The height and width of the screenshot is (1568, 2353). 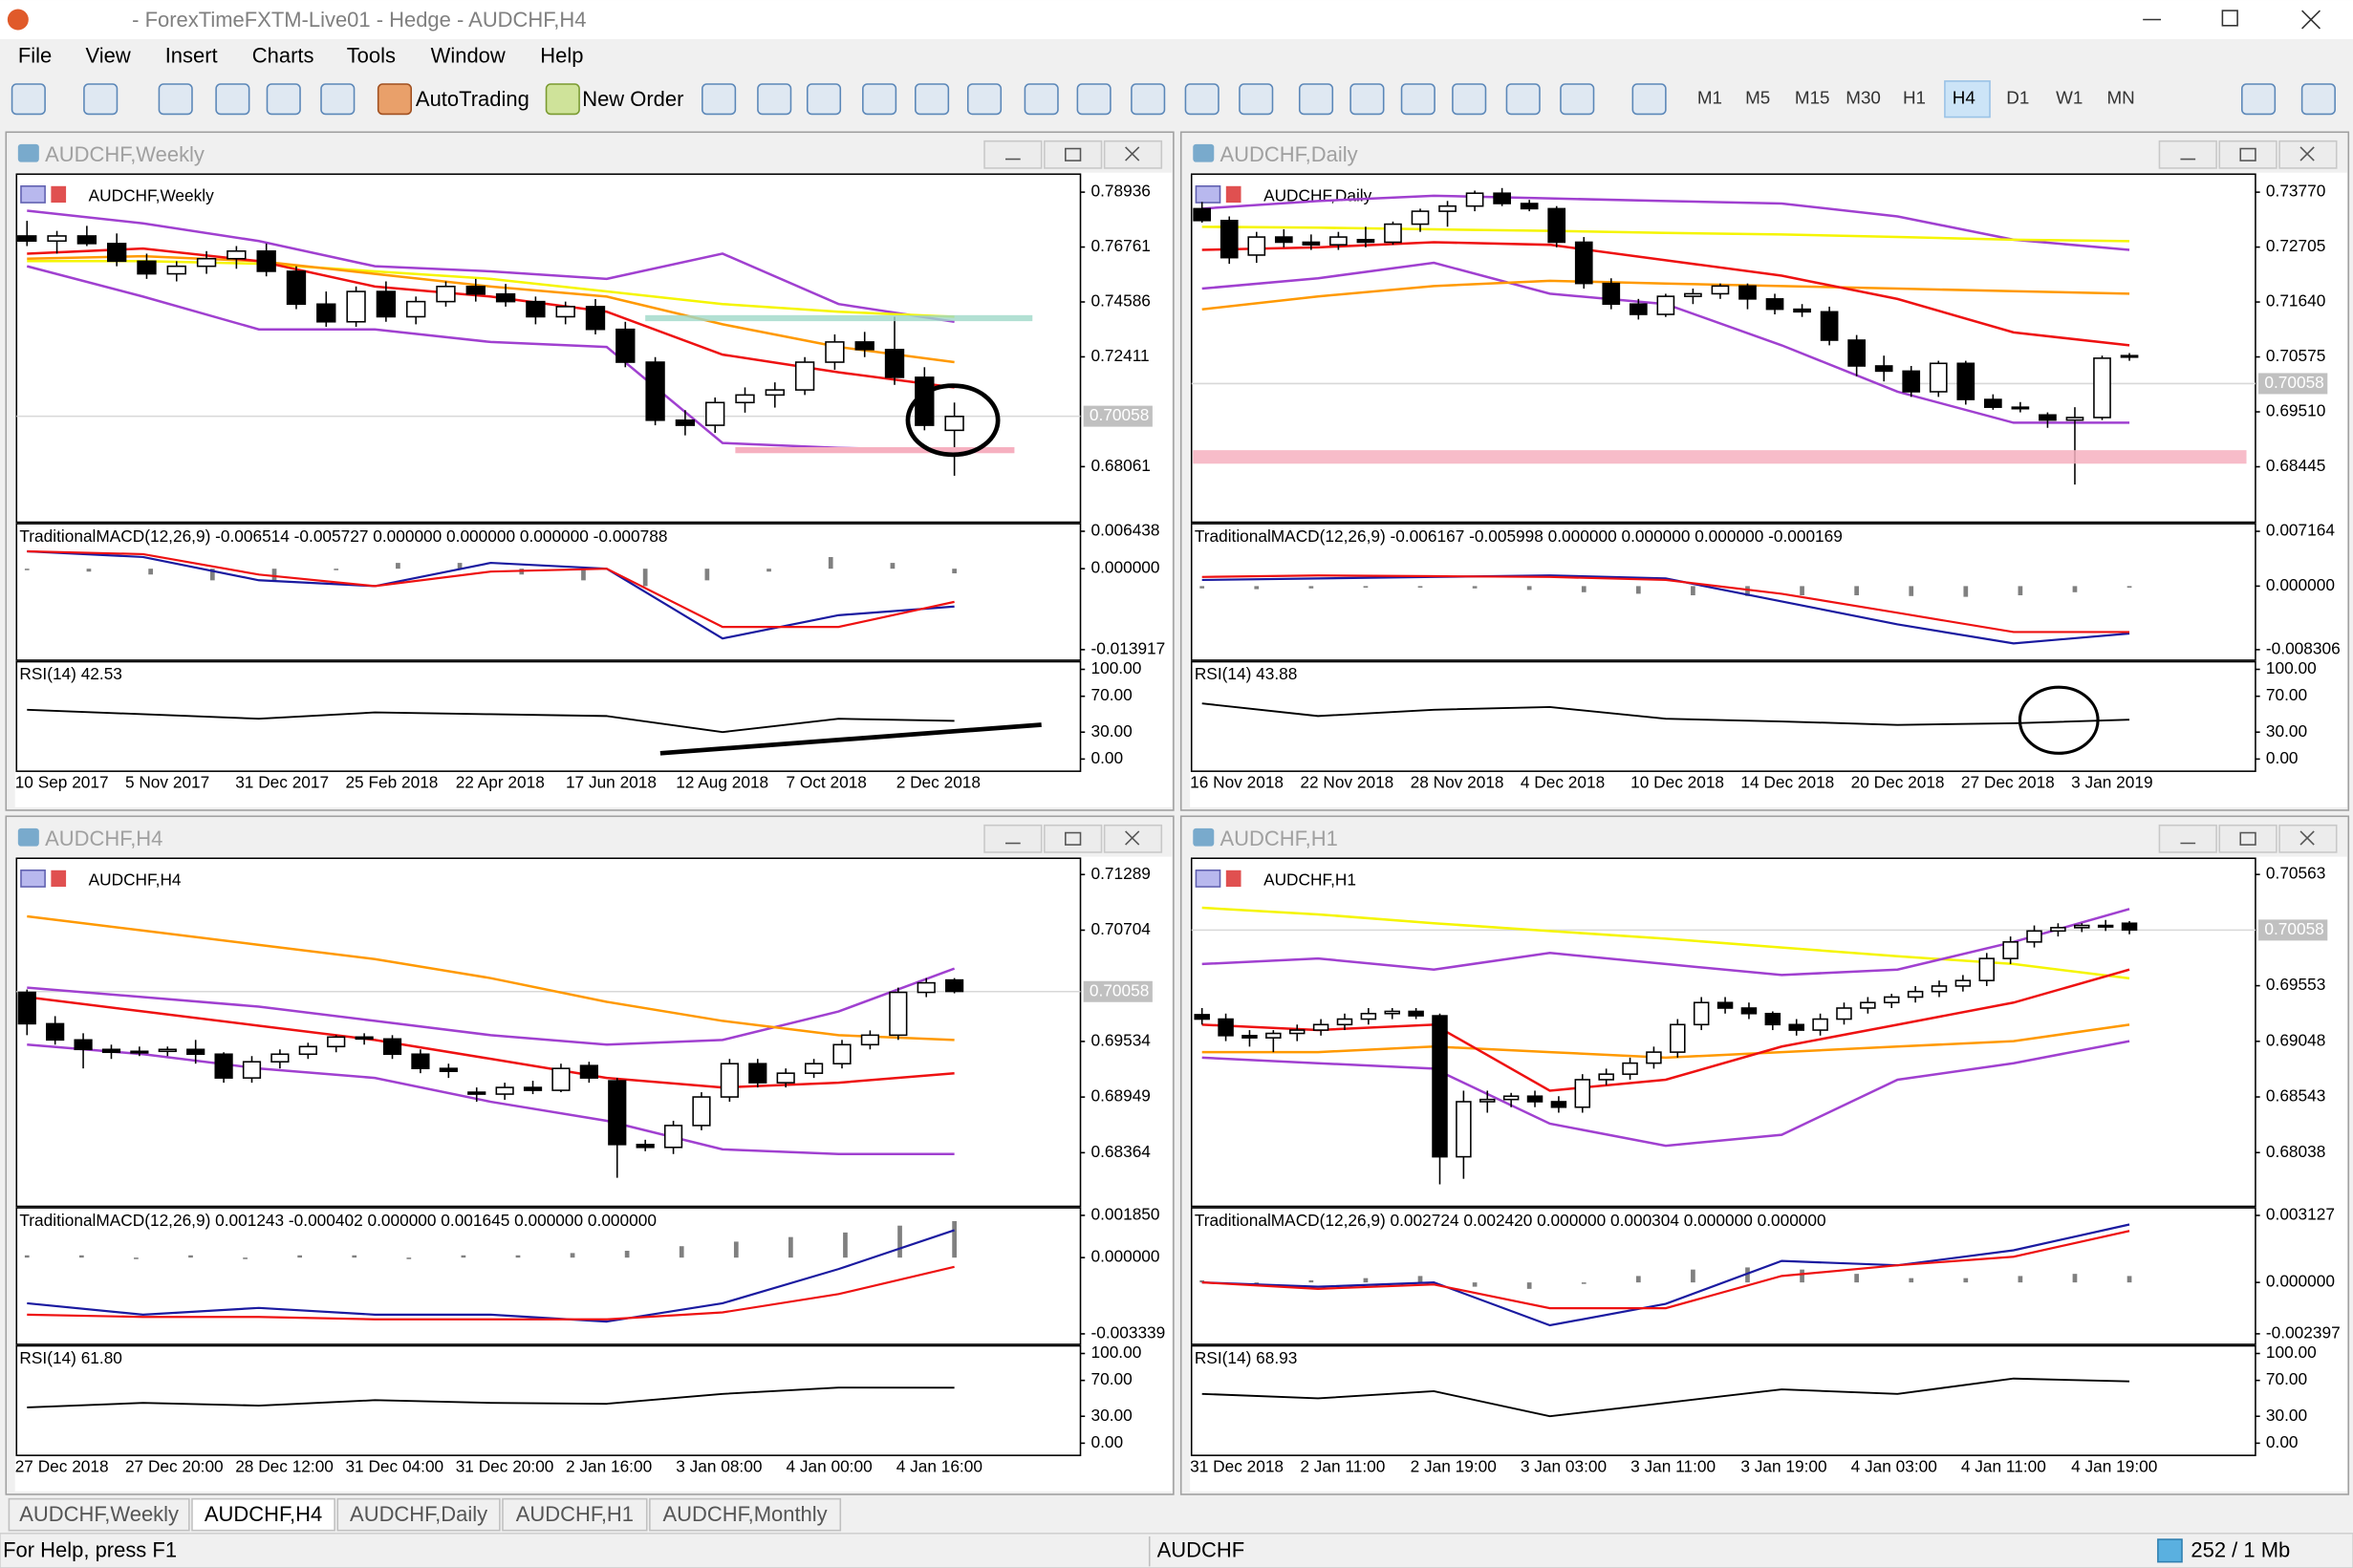 What do you see at coordinates (71, 674) in the screenshot?
I see `rsi-label: RSI(14) 42.53` at bounding box center [71, 674].